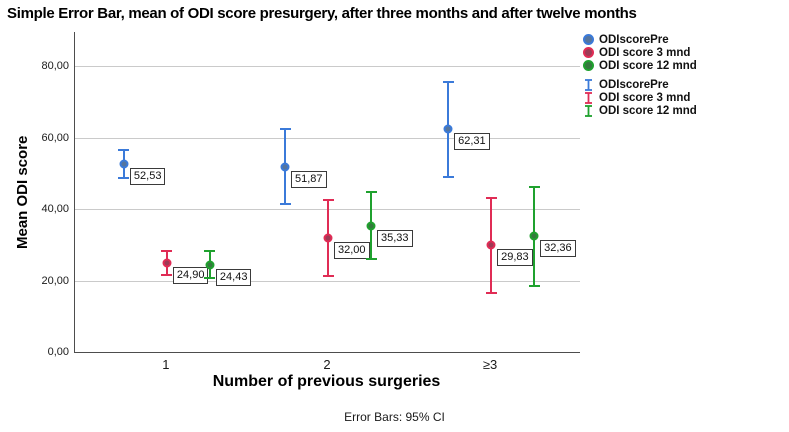 This screenshot has width=789, height=432. What do you see at coordinates (190, 275) in the screenshot?
I see `mean-value-label: 24,90` at bounding box center [190, 275].